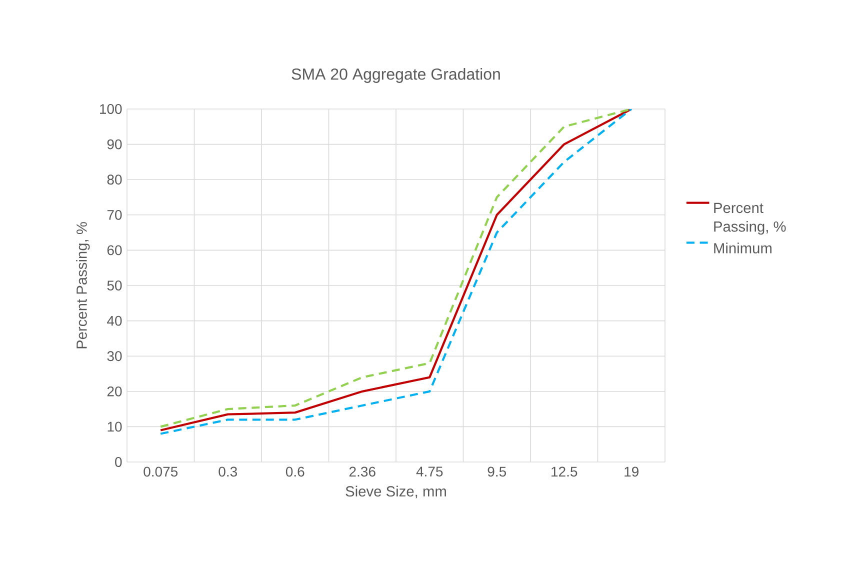 The width and height of the screenshot is (863, 569). Describe the element at coordinates (114, 356) in the screenshot. I see `y-tick-label: 30` at that location.